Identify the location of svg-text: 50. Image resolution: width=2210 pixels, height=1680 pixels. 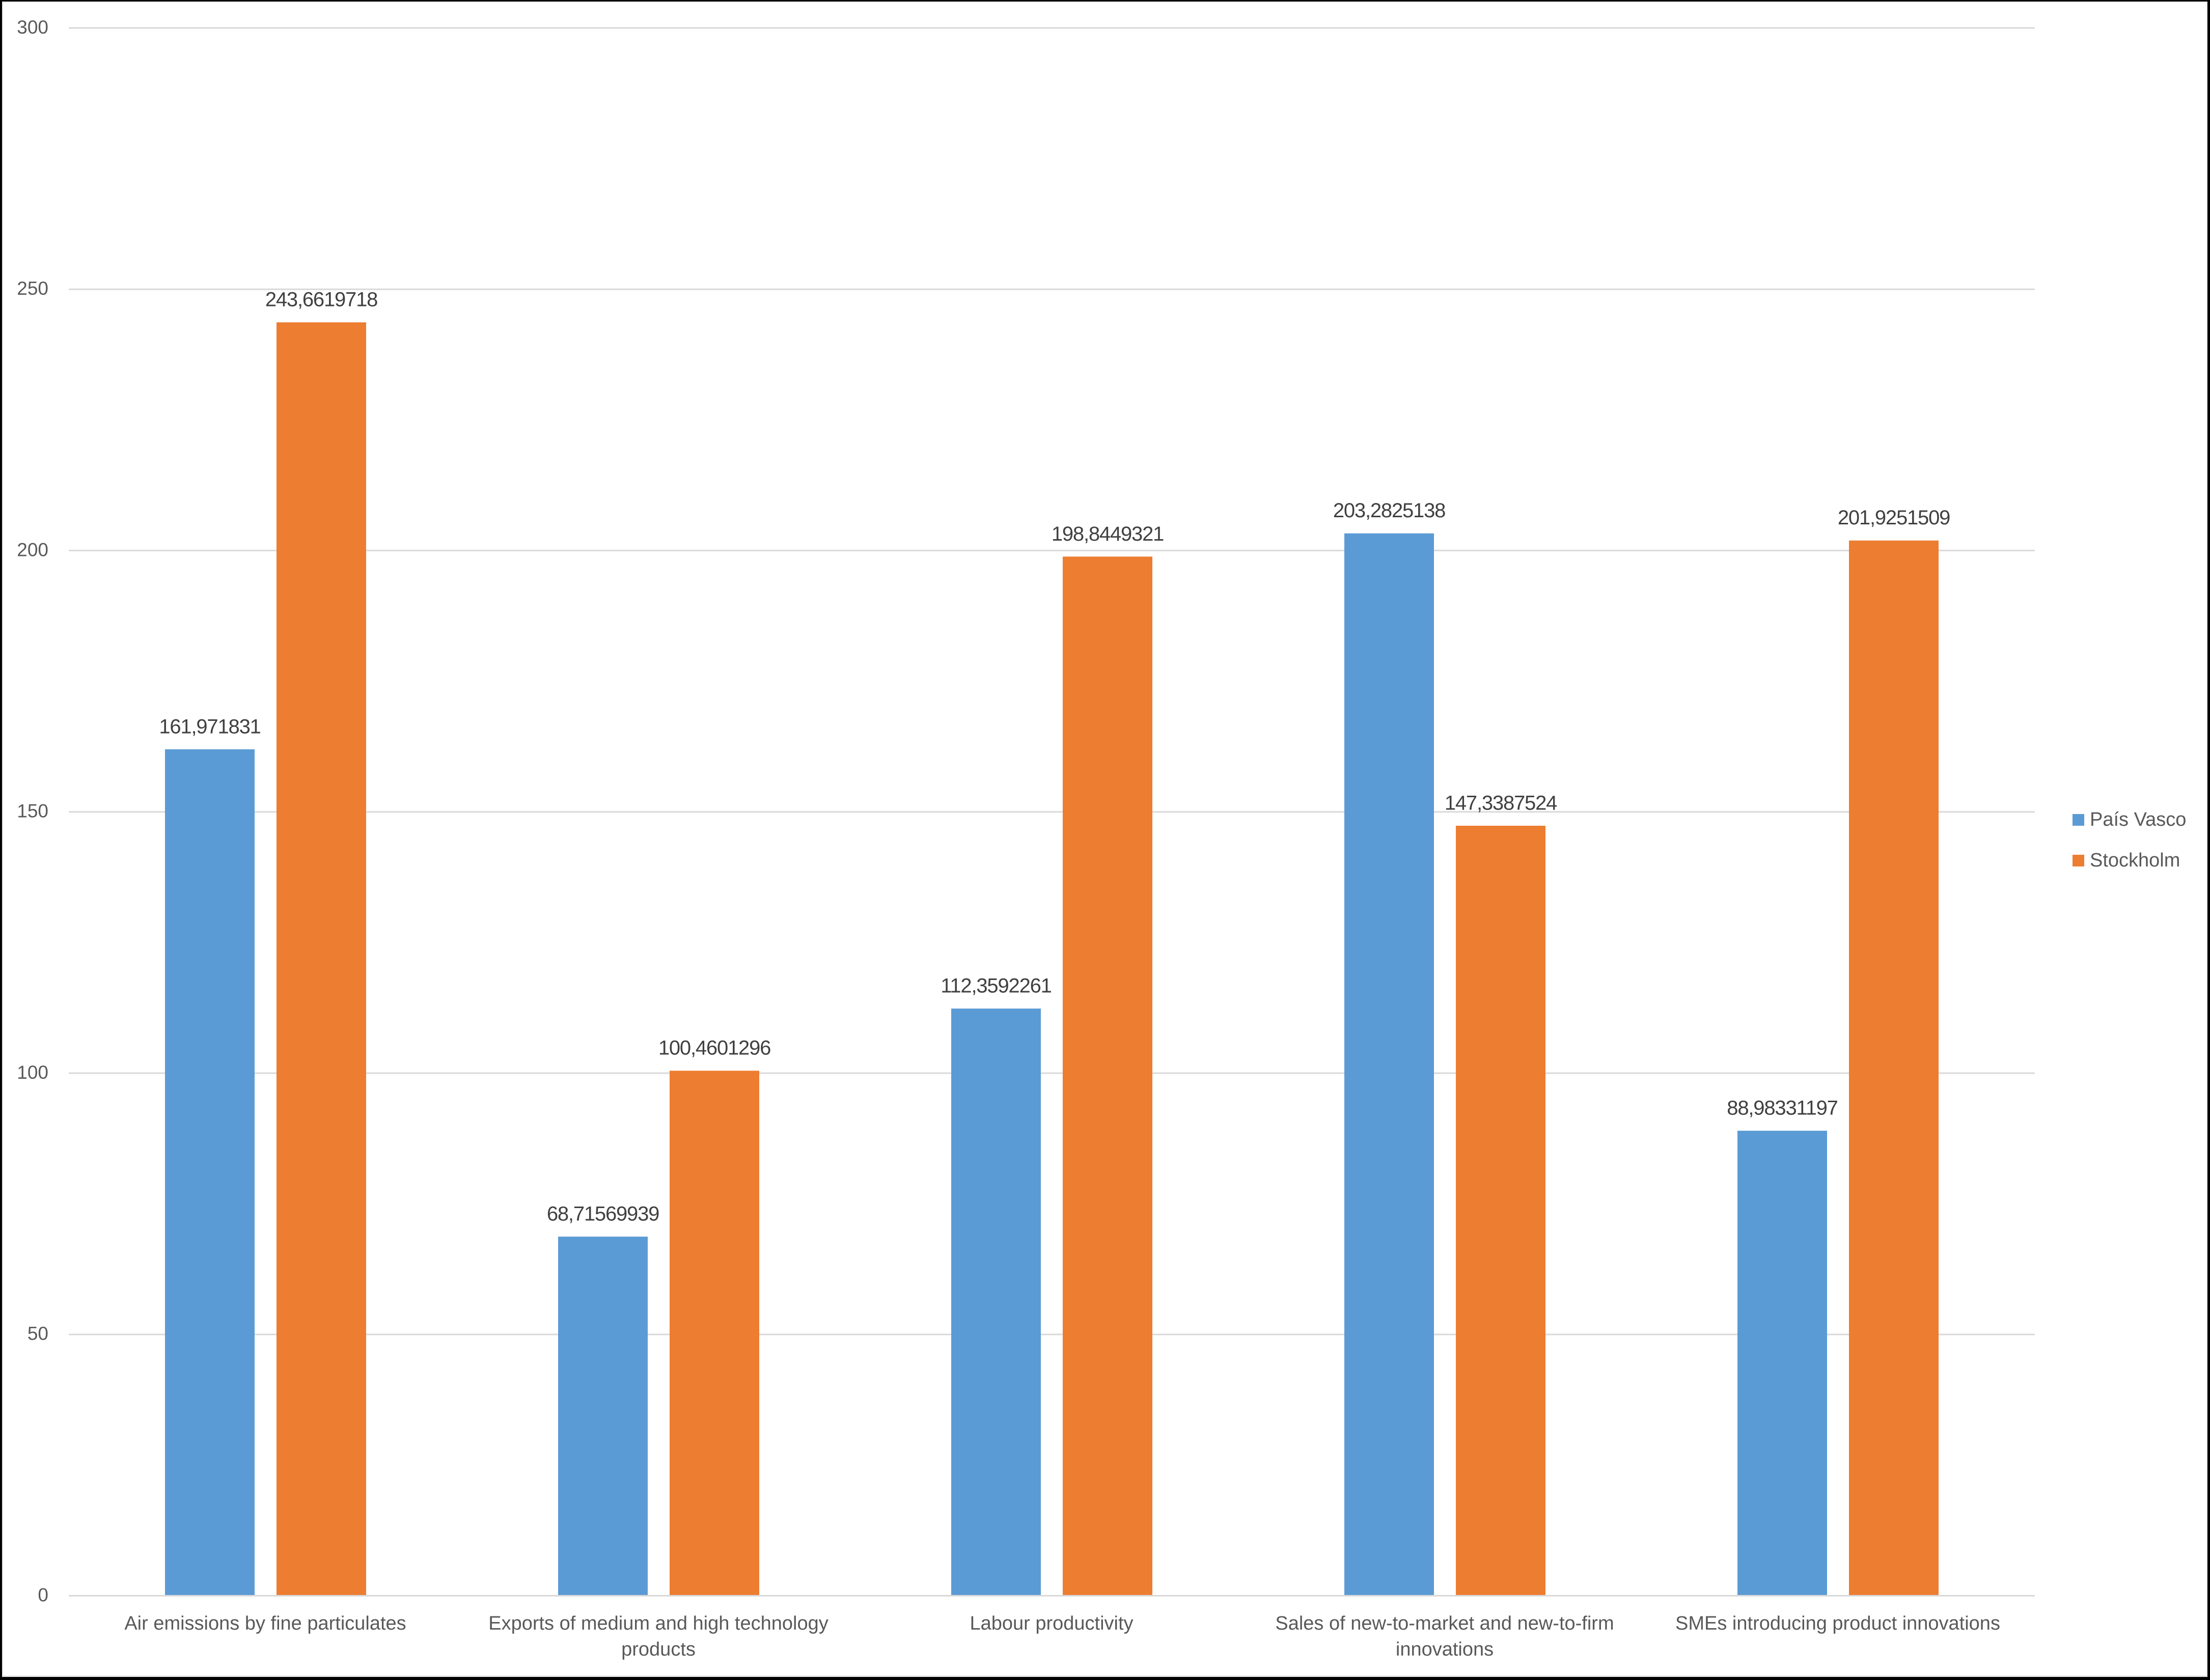
(37, 1333).